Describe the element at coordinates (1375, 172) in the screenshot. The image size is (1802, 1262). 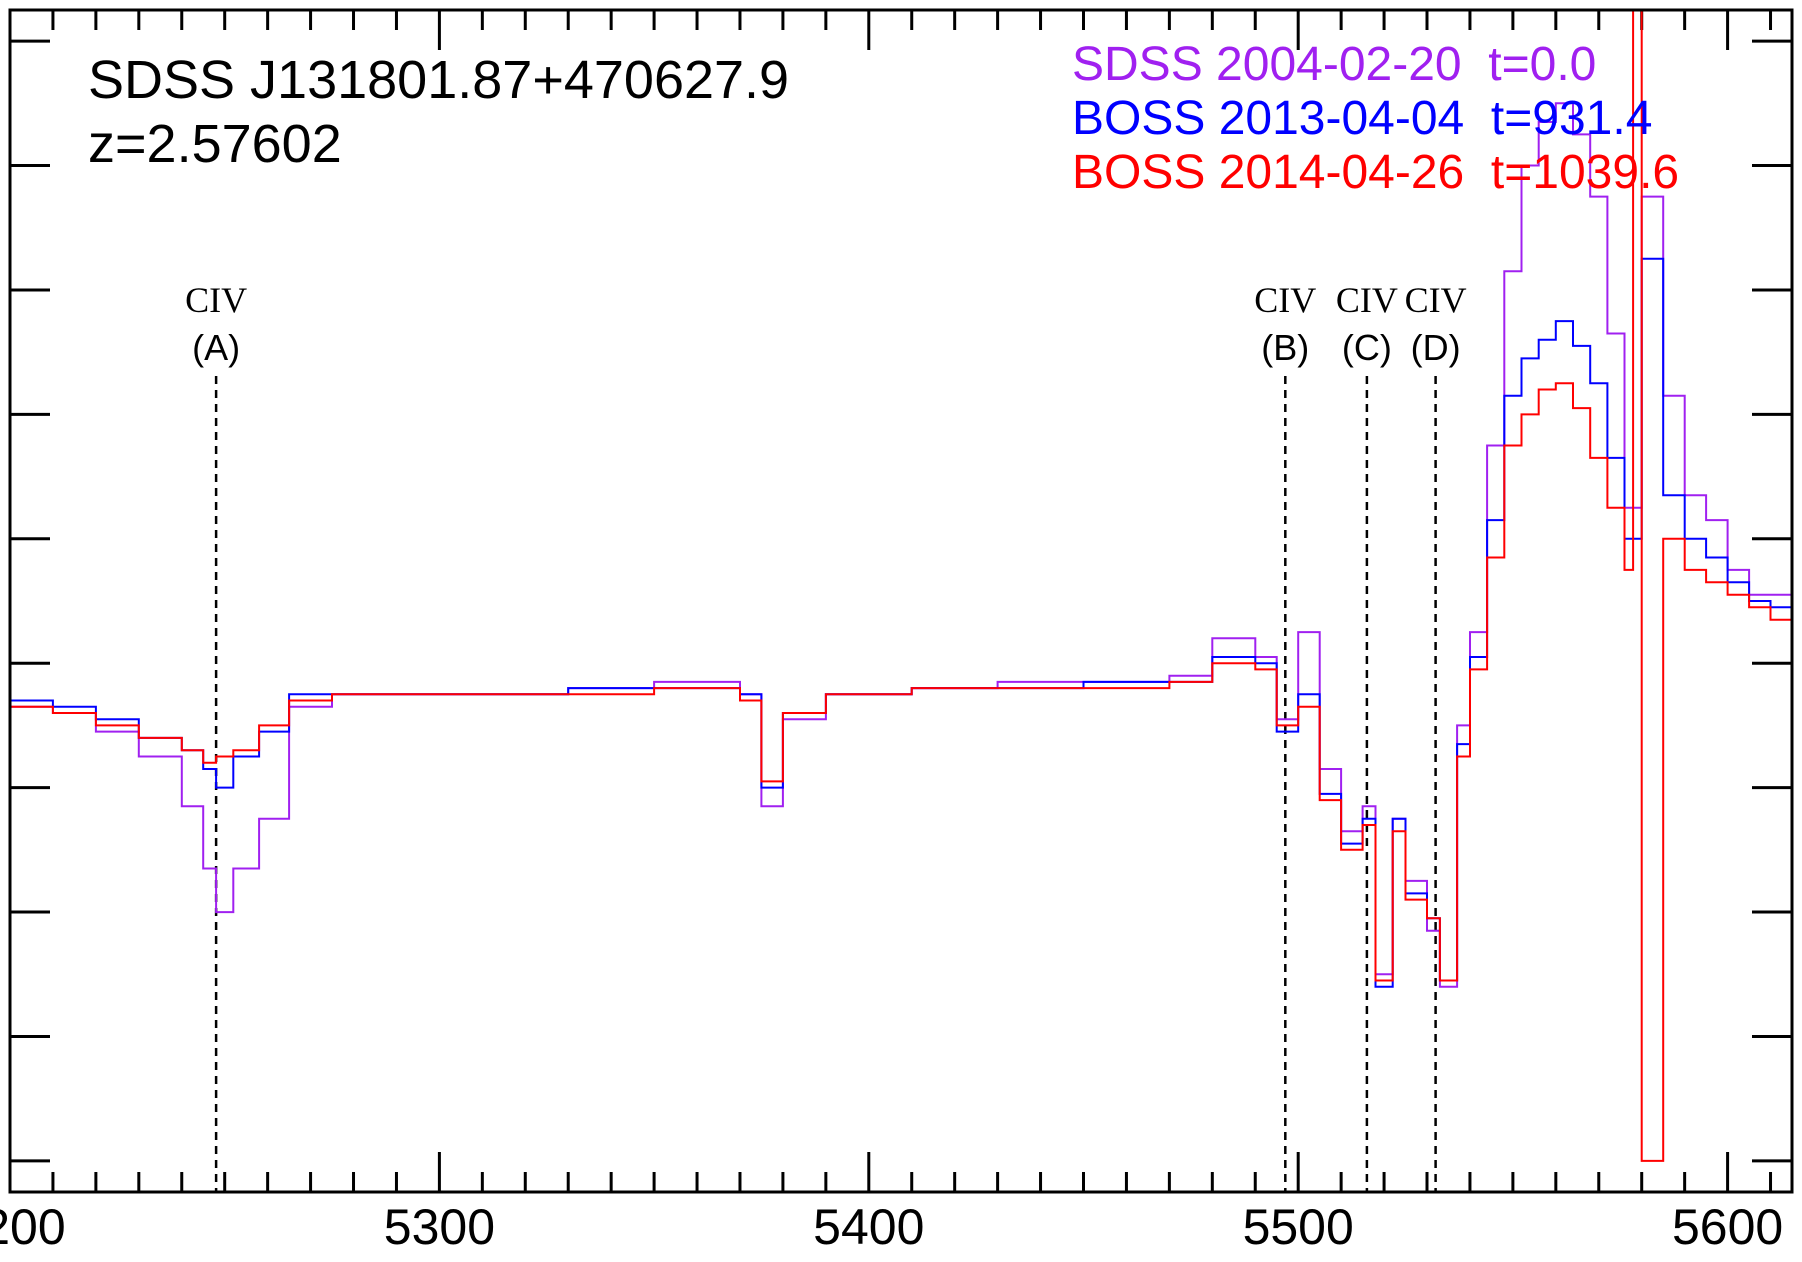
I see `legend-entry-boss-2014: BOSS 2014-04-26 t=1039.6` at that location.